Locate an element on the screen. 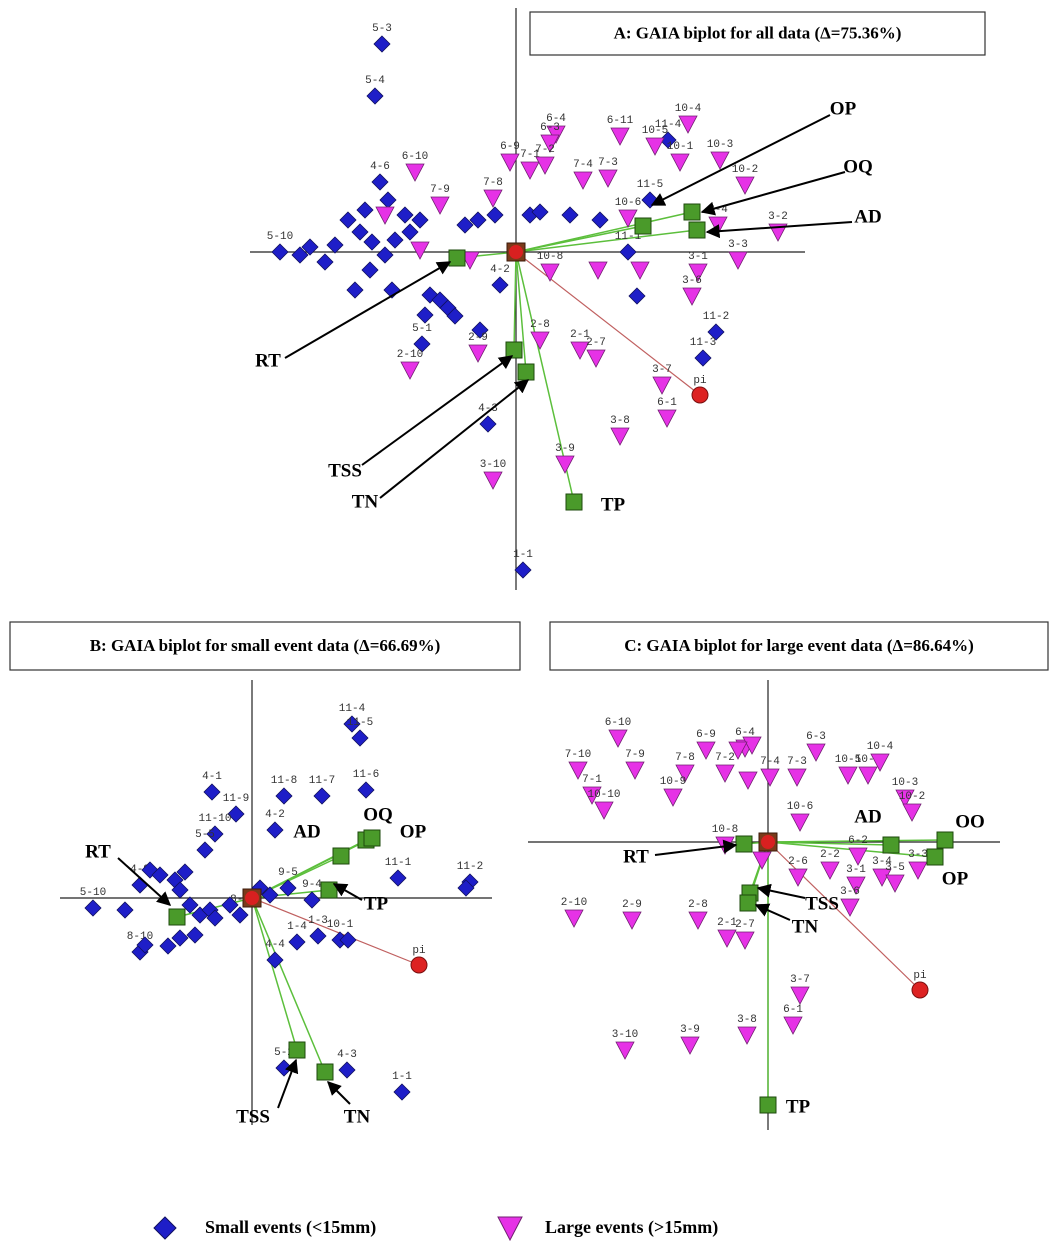 The height and width of the screenshot is (1245, 1052). decision-centre-dot is located at coordinates (516, 252).